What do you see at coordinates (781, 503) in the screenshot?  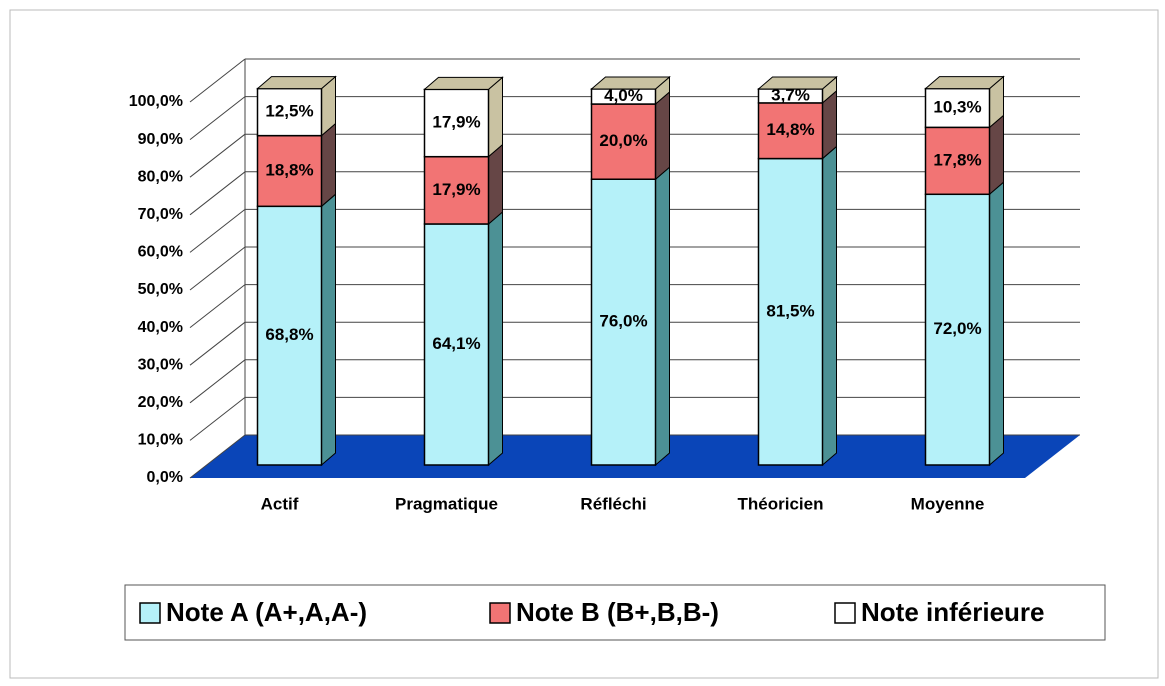 I see `x-tick-label: Théoricien` at bounding box center [781, 503].